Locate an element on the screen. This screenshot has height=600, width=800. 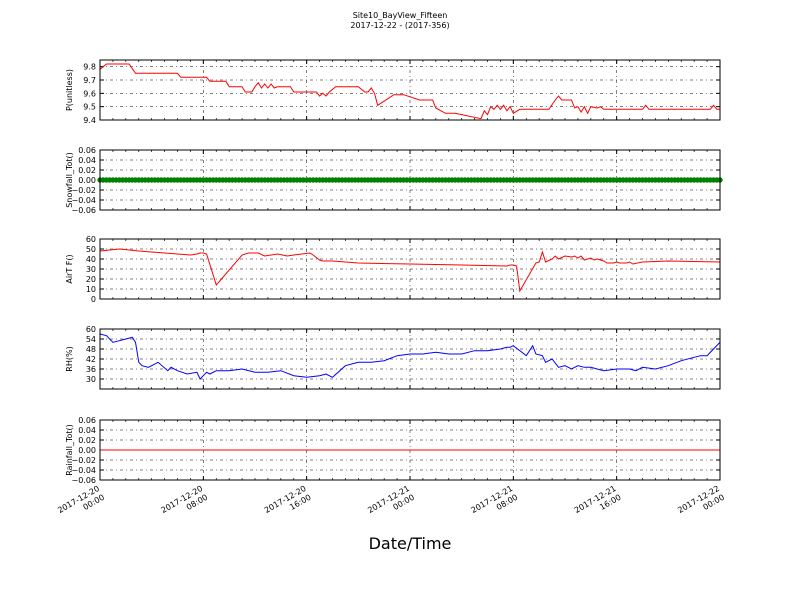
snowfall-ytick-label: 0.06 is located at coordinates (87, 150).